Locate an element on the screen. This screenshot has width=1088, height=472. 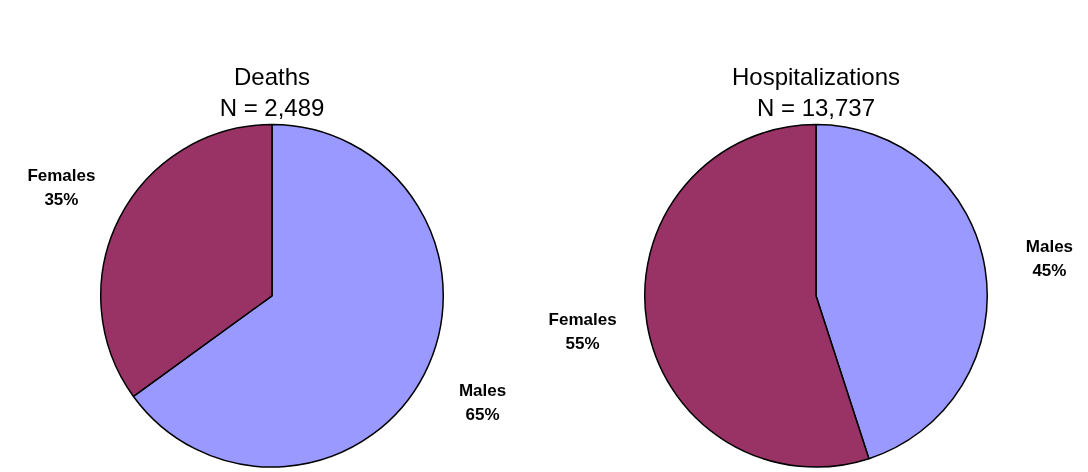
chart-subtitle: N = 13,737 is located at coordinates (816, 107).